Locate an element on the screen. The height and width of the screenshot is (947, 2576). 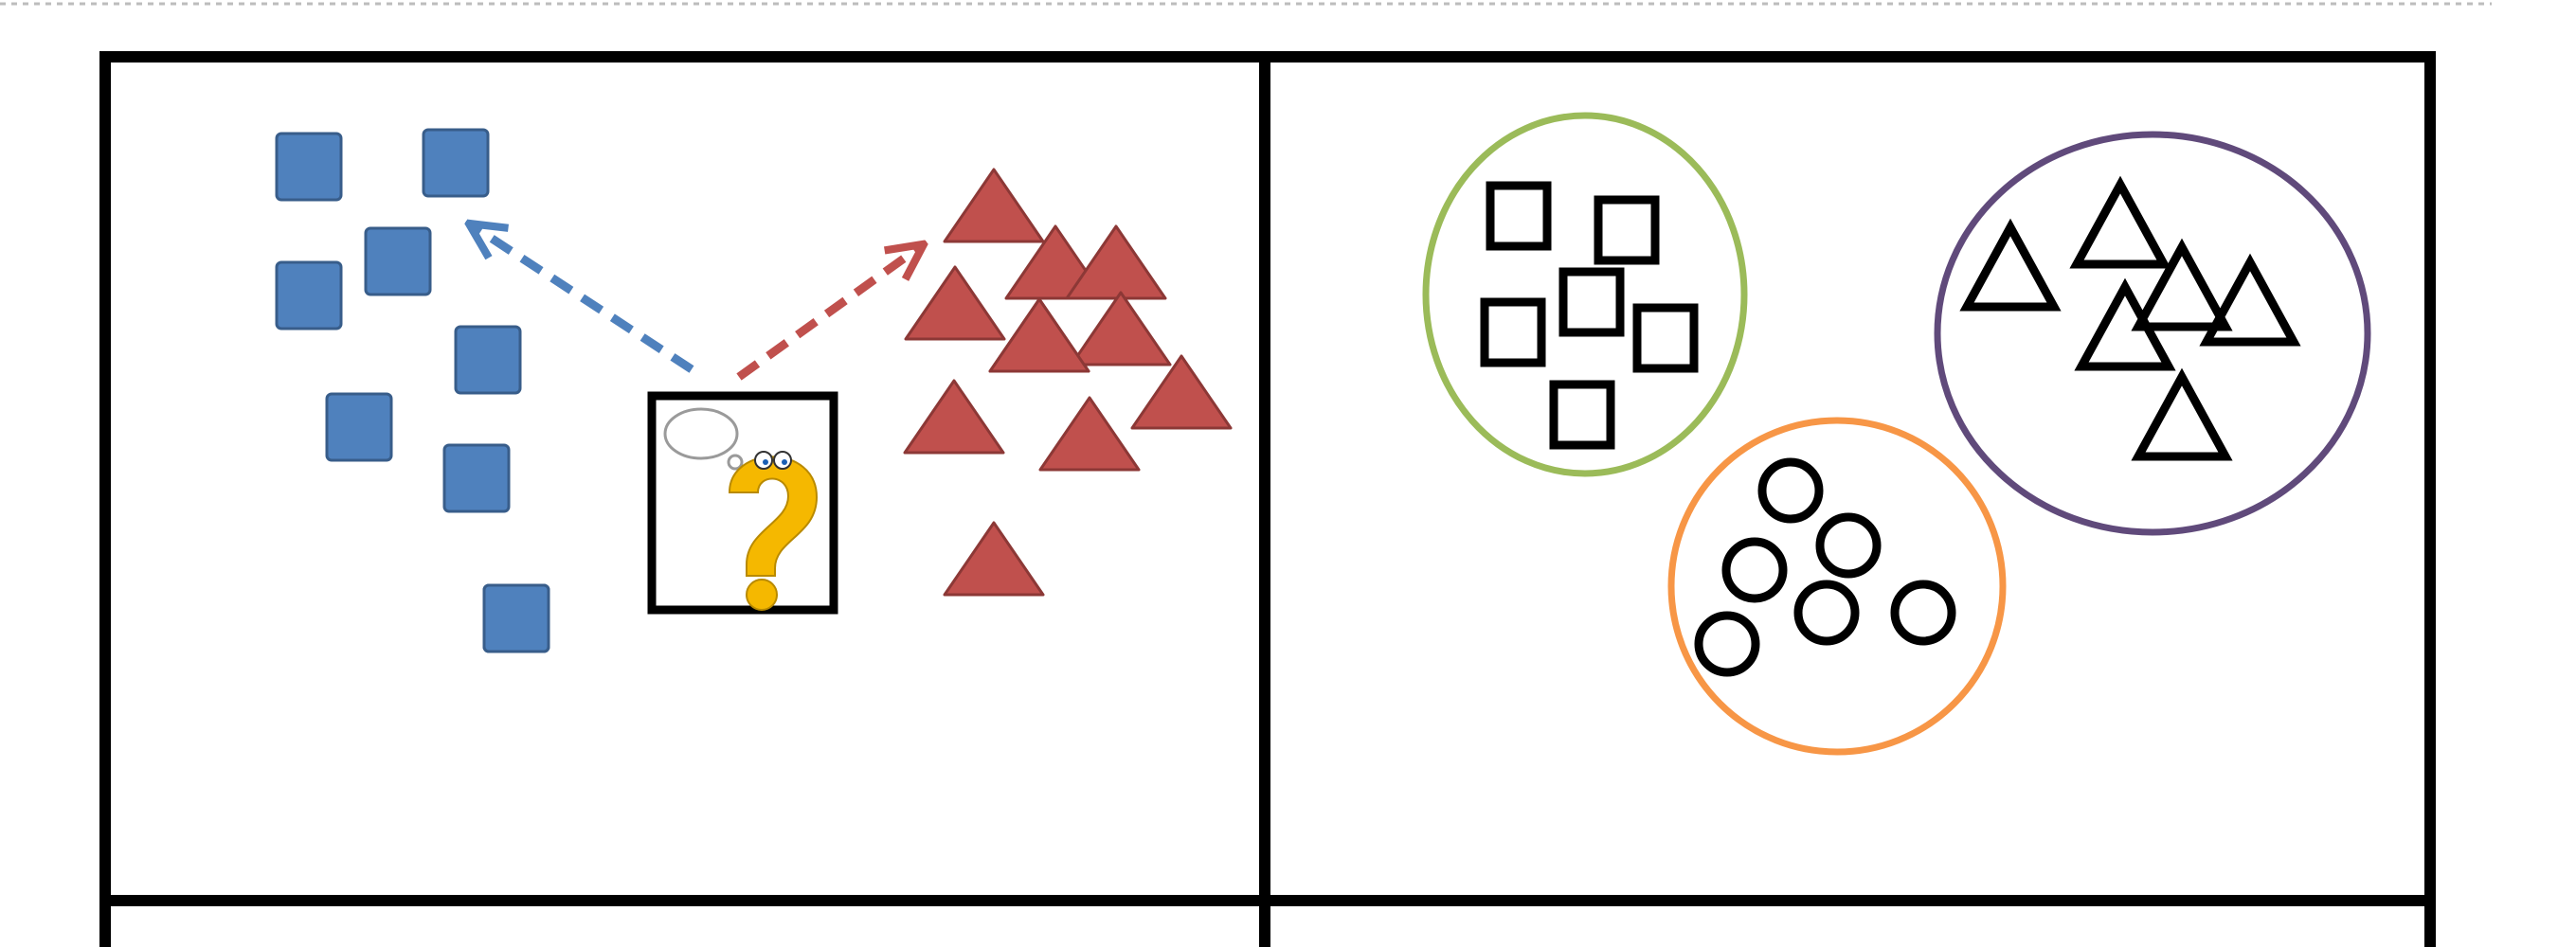
outline-squares-group is located at coordinates (1589, 315).